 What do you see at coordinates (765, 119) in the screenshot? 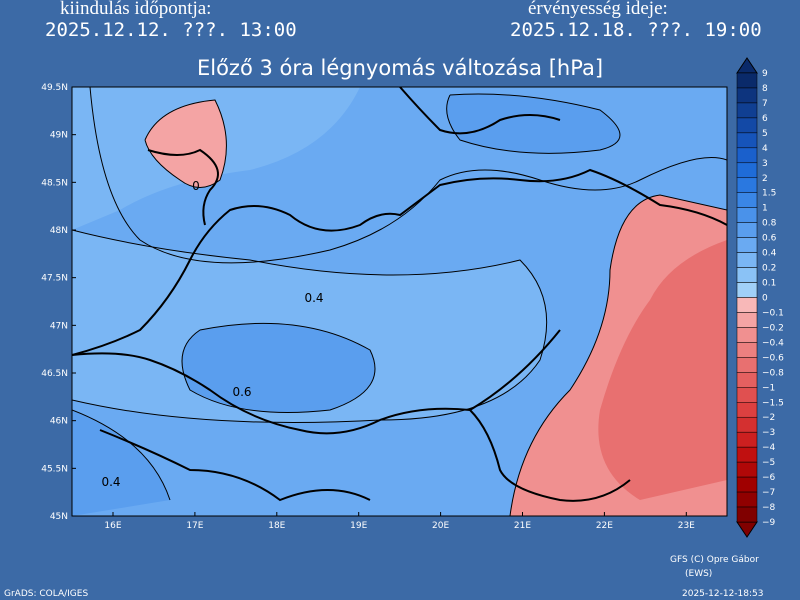
I see `colorbar-label: 6` at bounding box center [765, 119].